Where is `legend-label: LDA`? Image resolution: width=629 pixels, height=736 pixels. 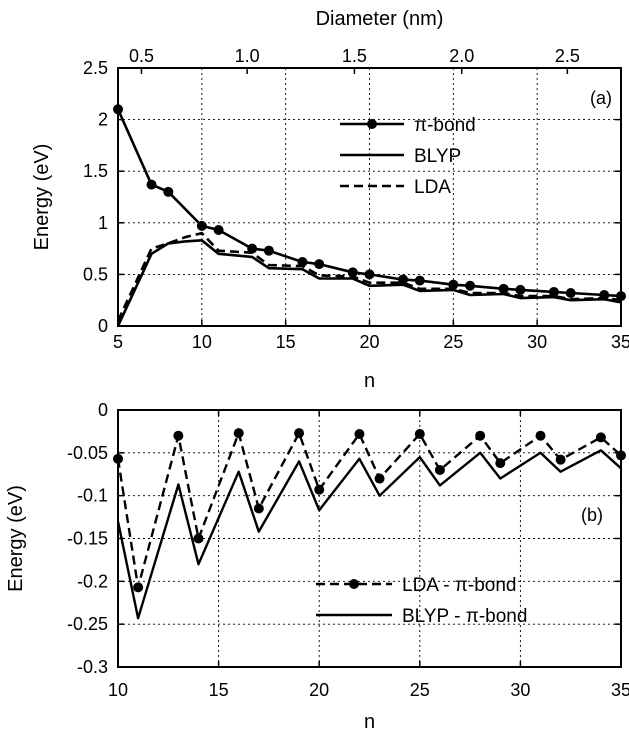 legend-label: LDA is located at coordinates (432, 187).